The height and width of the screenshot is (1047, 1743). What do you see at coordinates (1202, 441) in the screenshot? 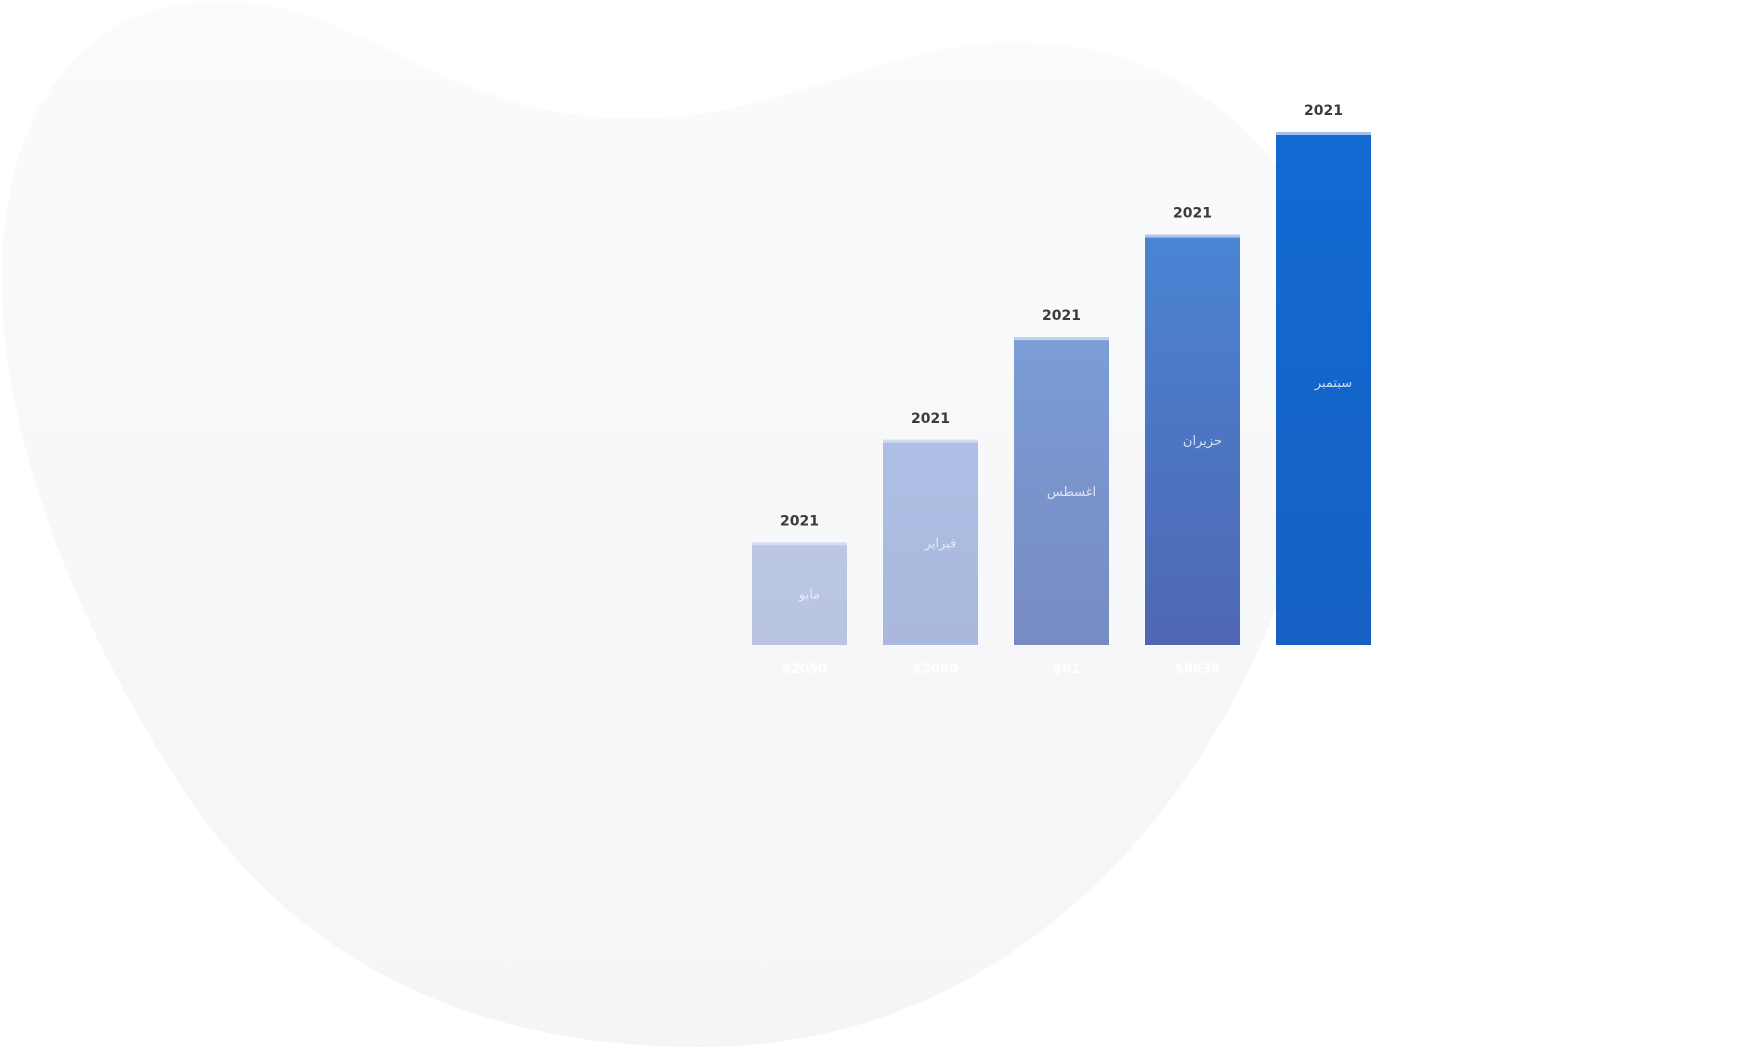
I see `bar-category-label: حزيران` at bounding box center [1202, 441].